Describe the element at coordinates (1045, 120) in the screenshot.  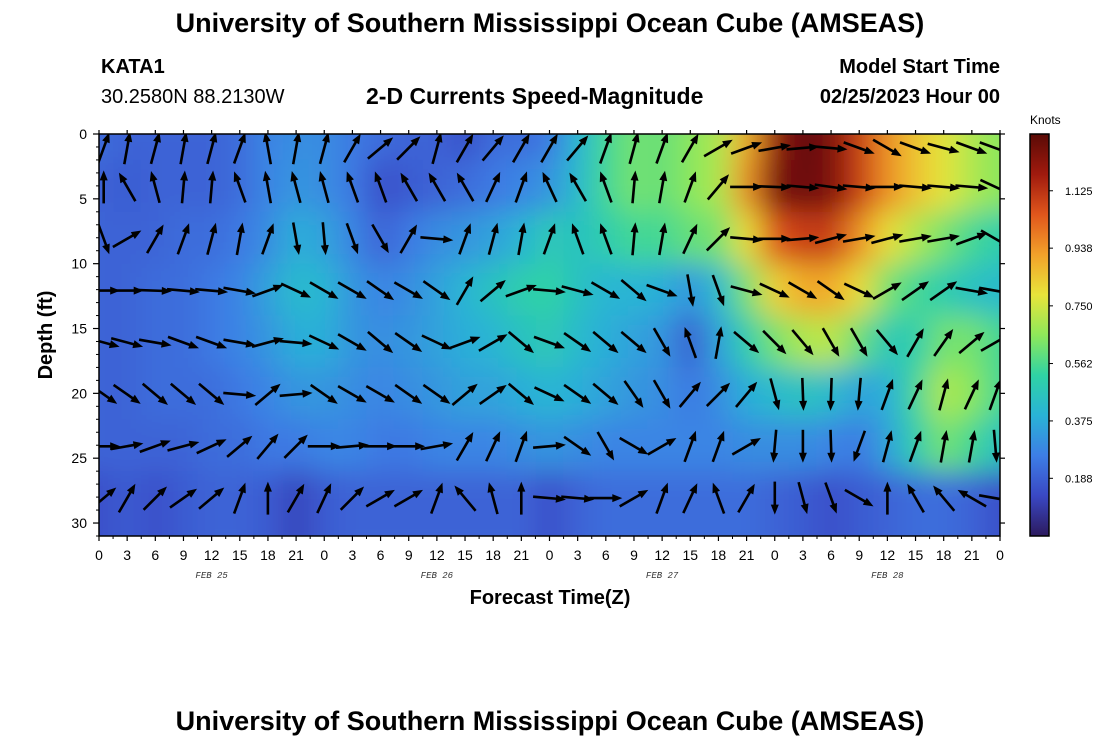
I see `colorbar-units: Knots` at that location.